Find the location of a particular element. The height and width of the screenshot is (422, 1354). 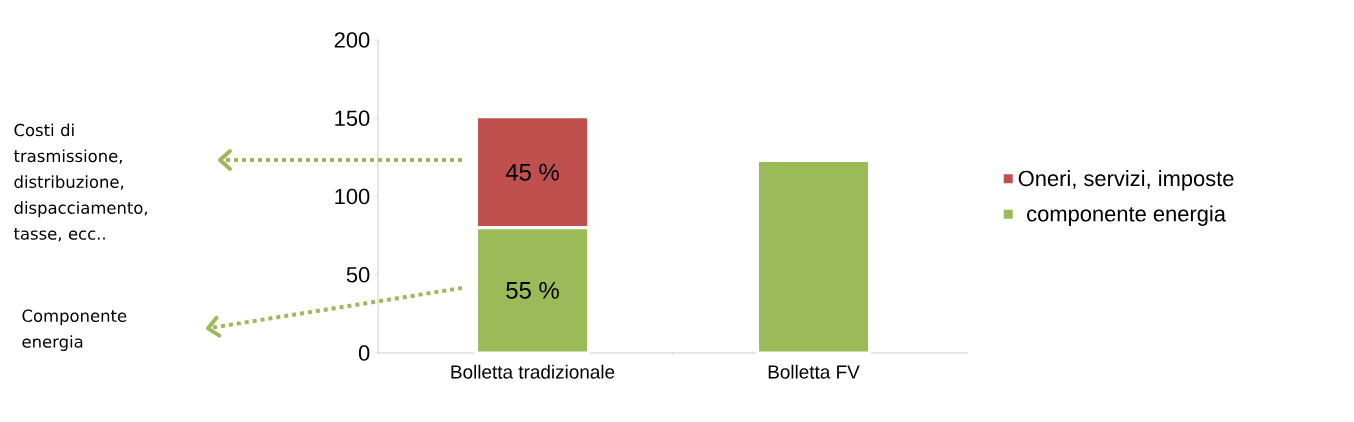

annotation: 55 % is located at coordinates (532, 290).